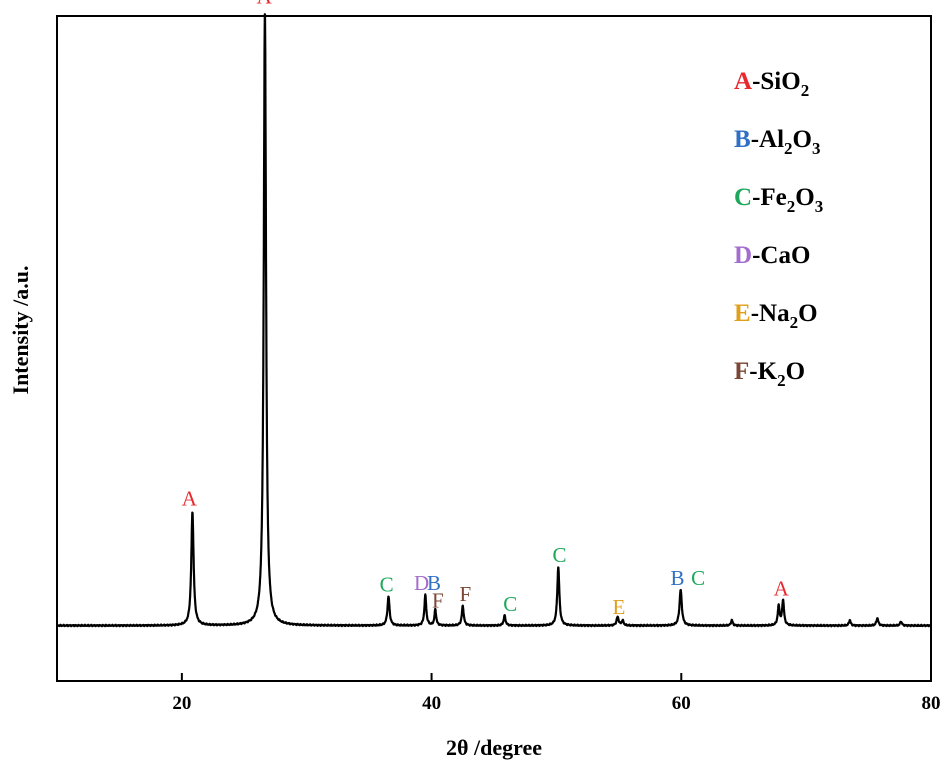 This screenshot has width=950, height=767. I want to click on peak-label-A-12: A, so click(782, 588).